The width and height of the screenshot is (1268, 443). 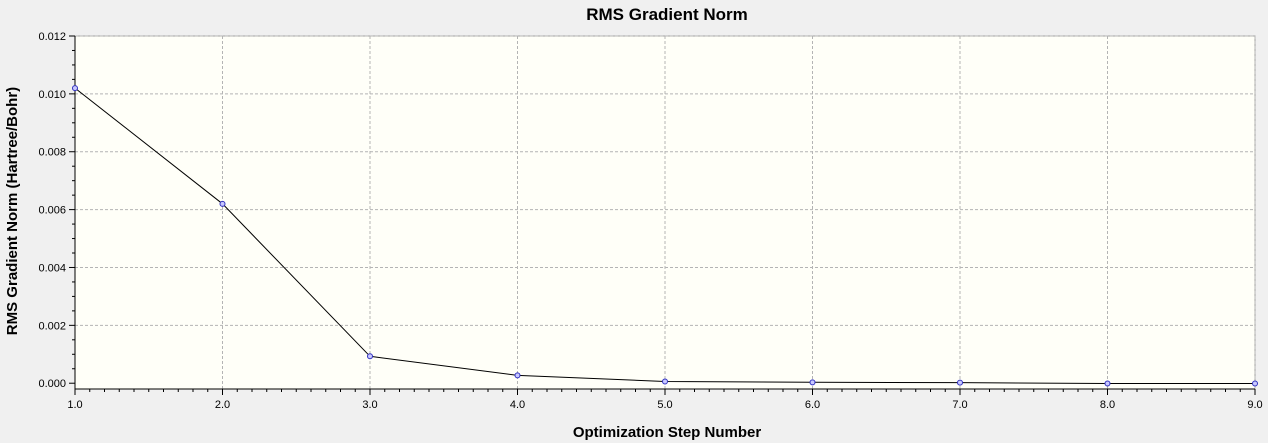 What do you see at coordinates (667, 14) in the screenshot?
I see `chart-title: RMS Gradient Norm` at bounding box center [667, 14].